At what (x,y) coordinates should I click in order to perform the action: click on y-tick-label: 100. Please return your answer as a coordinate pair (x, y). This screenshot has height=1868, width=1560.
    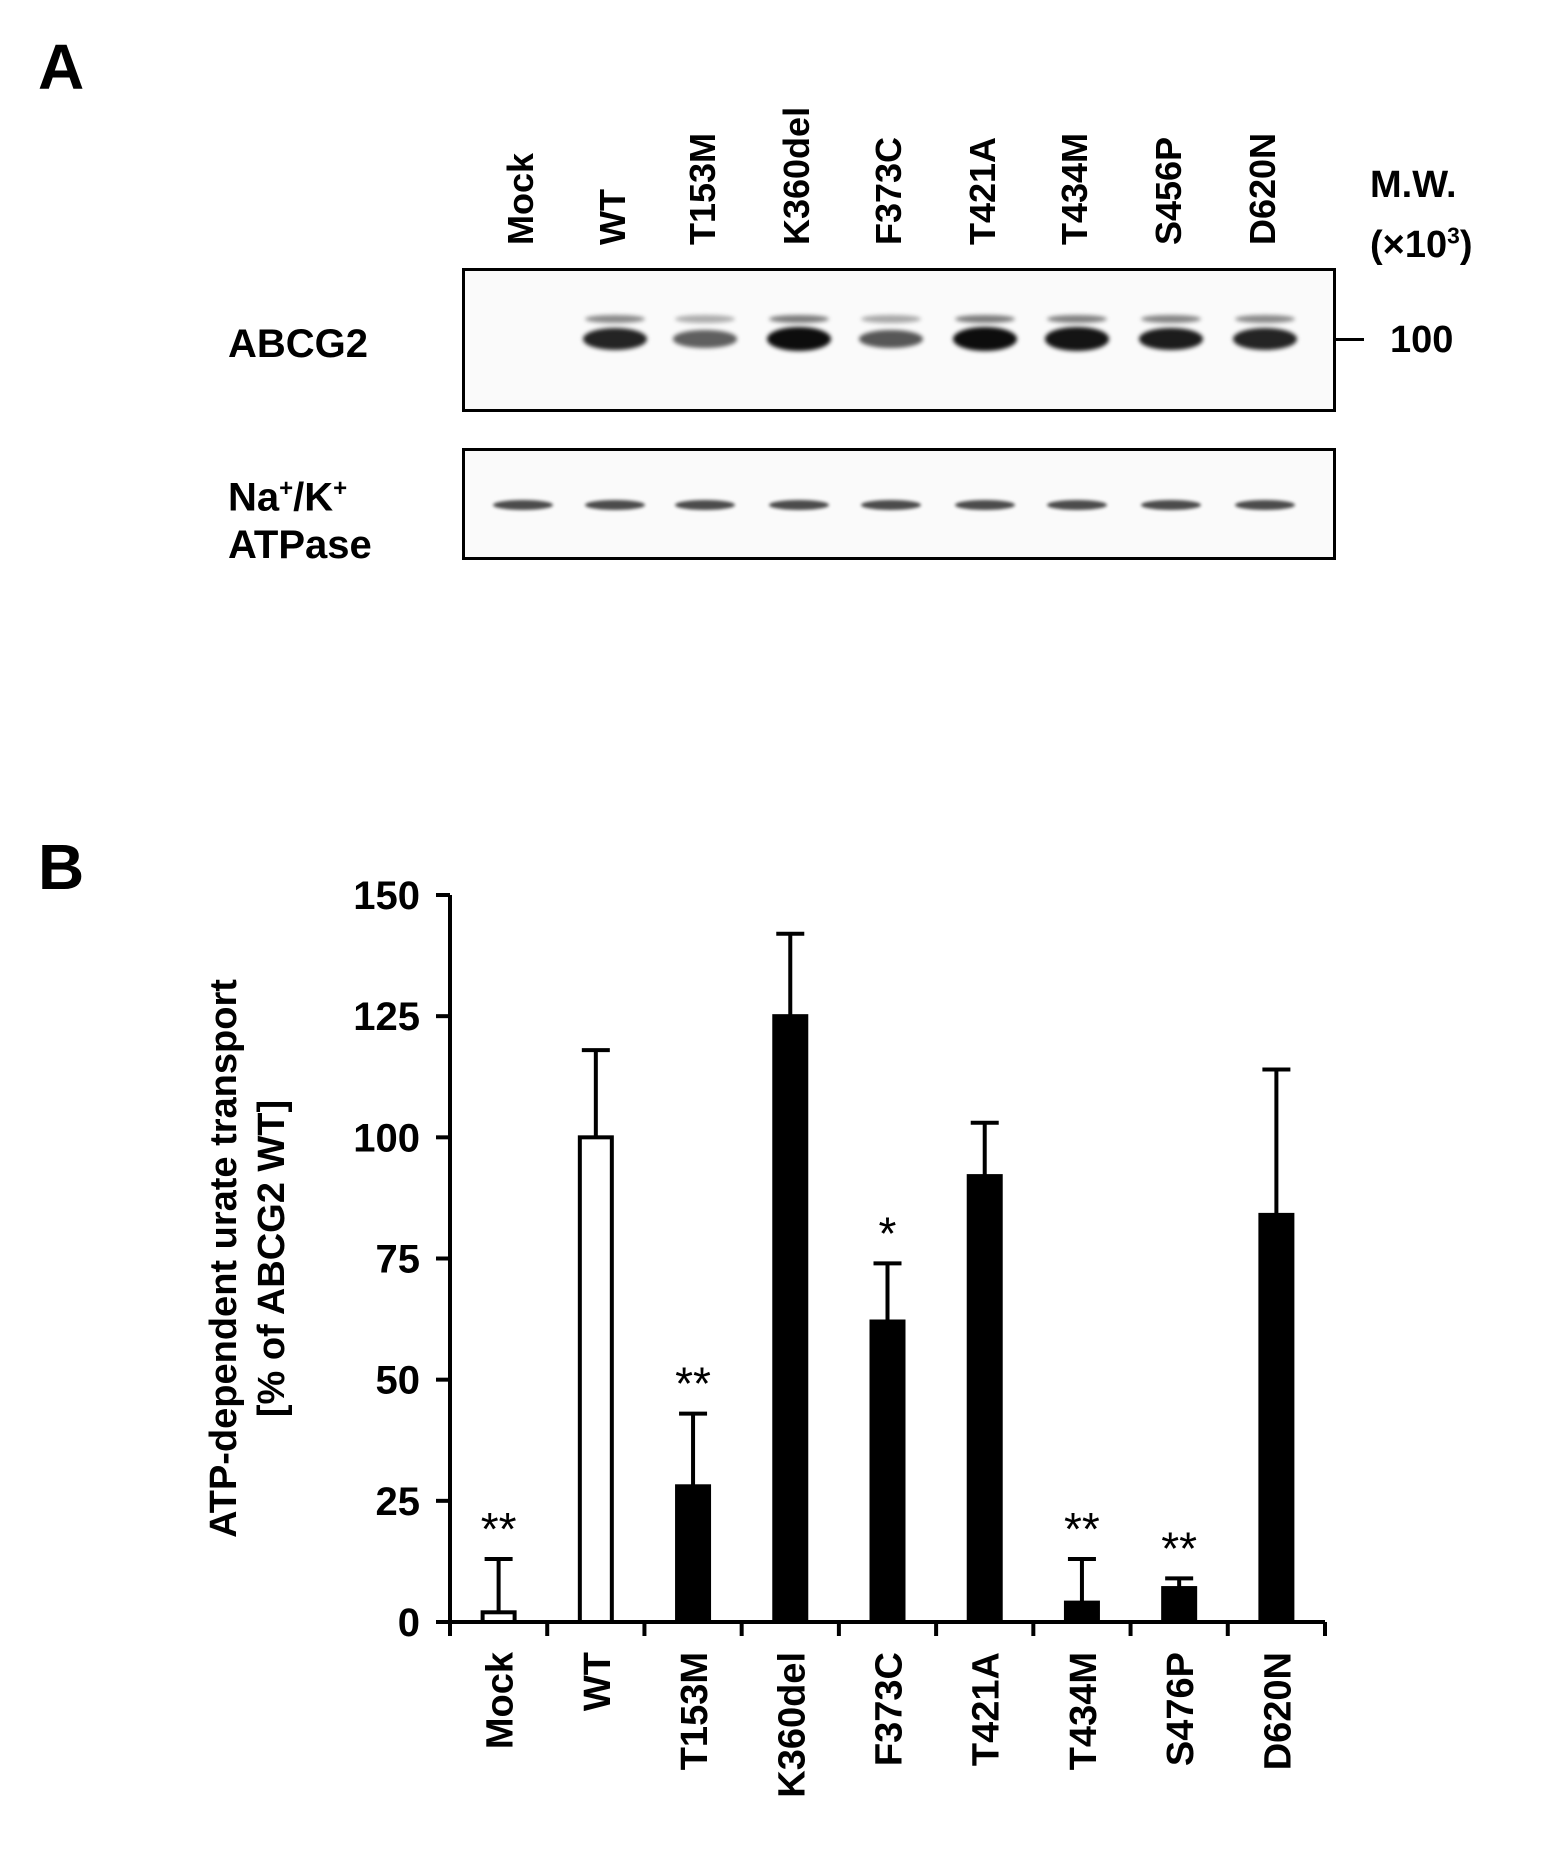
    Looking at the image, I should click on (386, 1138).